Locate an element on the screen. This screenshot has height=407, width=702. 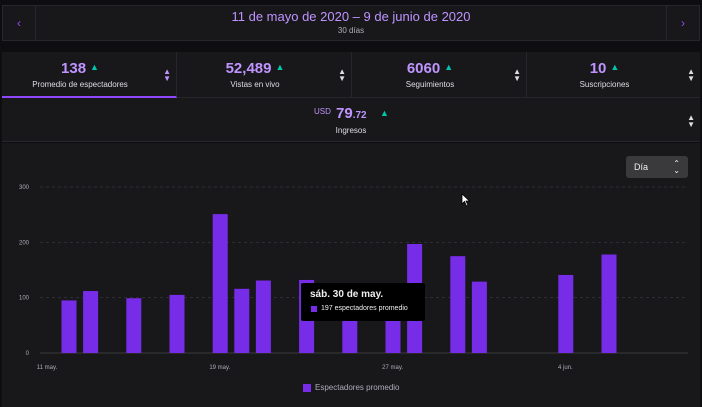
stat-tile-follows: 6060 ▲ Seguimientos ▲ ▼ is located at coordinates (439, 75).